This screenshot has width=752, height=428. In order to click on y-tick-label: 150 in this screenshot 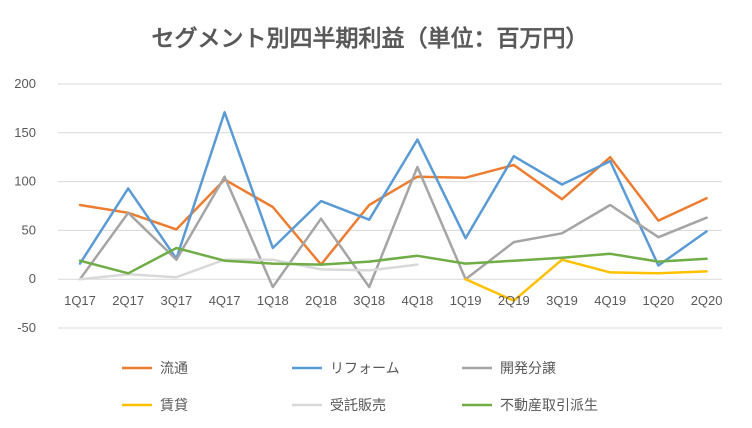, I will do `click(25, 132)`.